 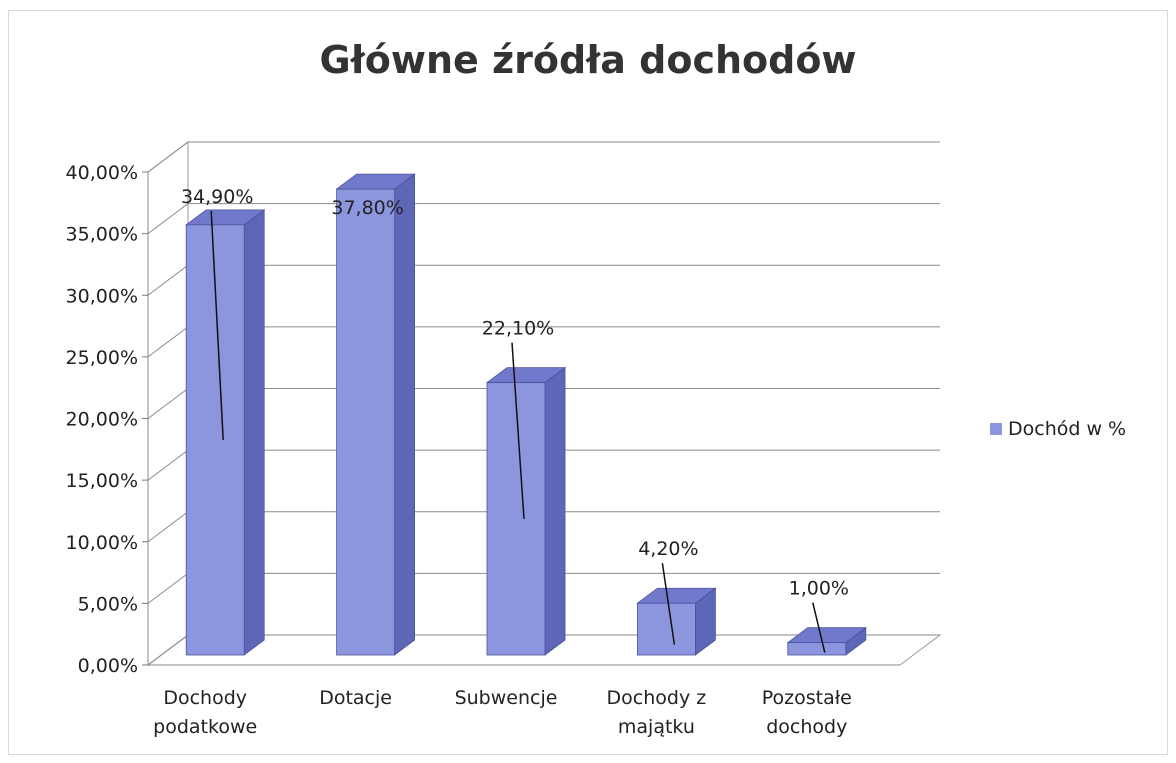 What do you see at coordinates (102, 173) in the screenshot?
I see `y-tick-label: 40,00%` at bounding box center [102, 173].